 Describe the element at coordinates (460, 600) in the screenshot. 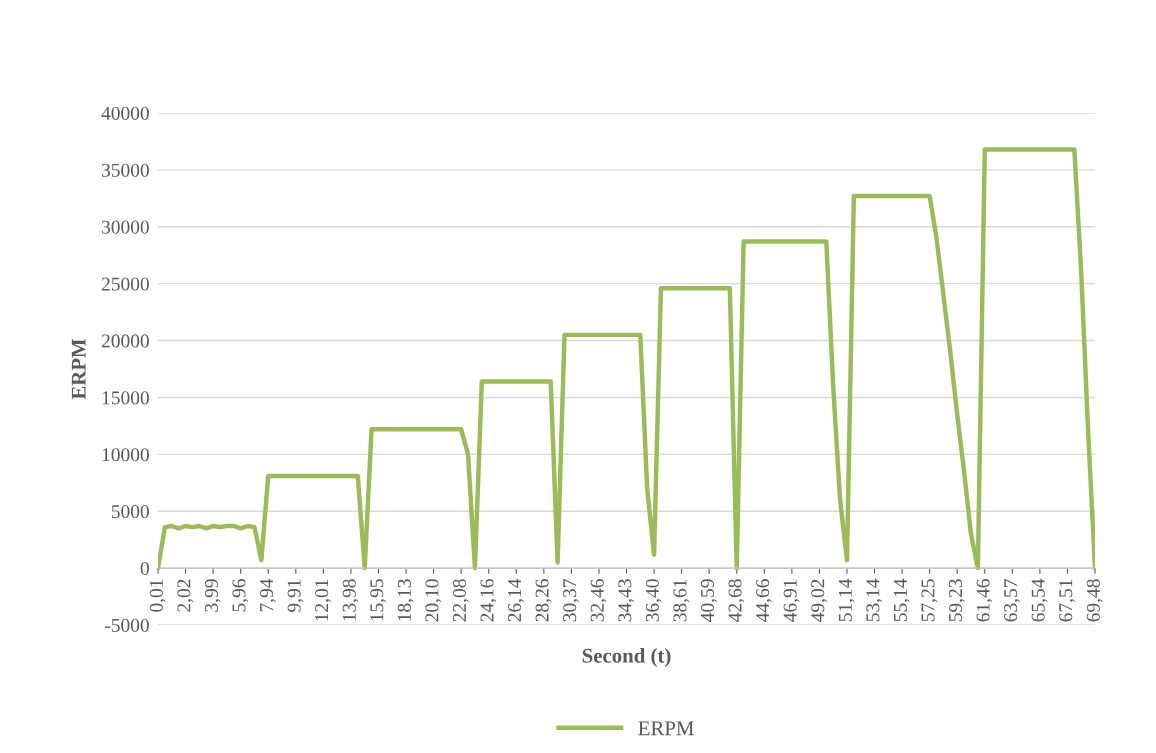

I see `x-tick-label: 22,08` at that location.